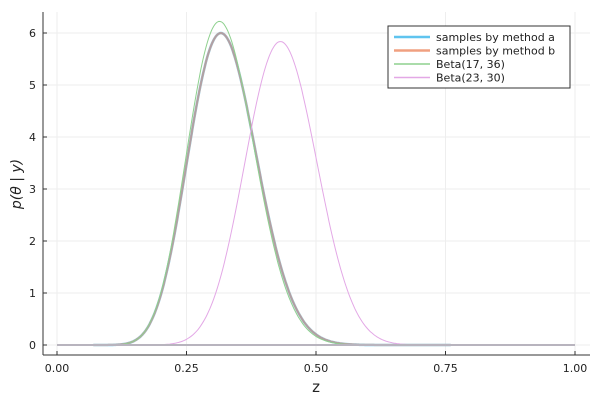 The width and height of the screenshot is (600, 404). What do you see at coordinates (445, 368) in the screenshot?
I see `x-tick-label: 0.75` at bounding box center [445, 368].